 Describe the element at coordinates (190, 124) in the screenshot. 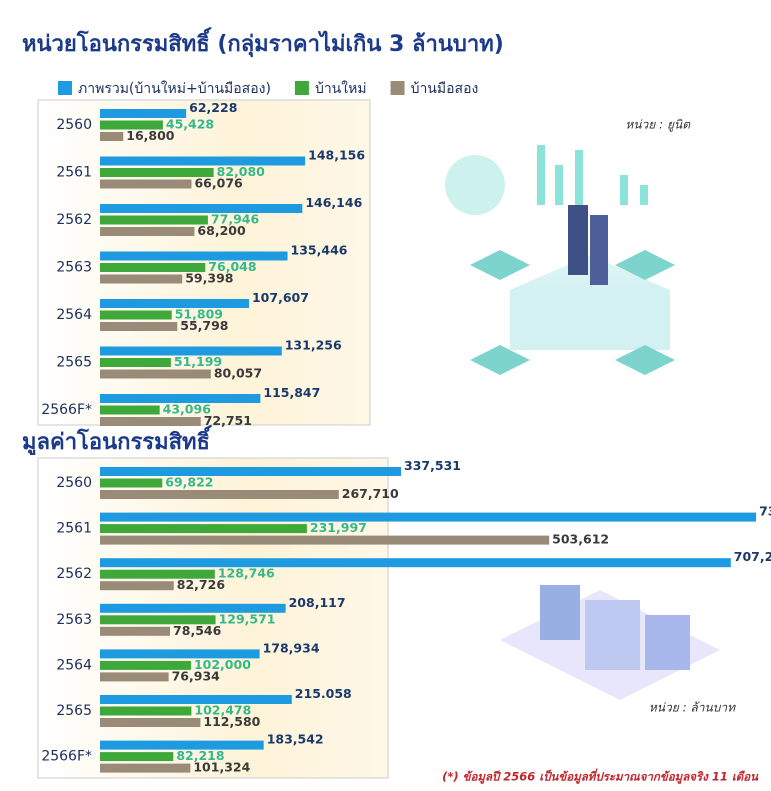

I see `value-label: 45,428` at that location.